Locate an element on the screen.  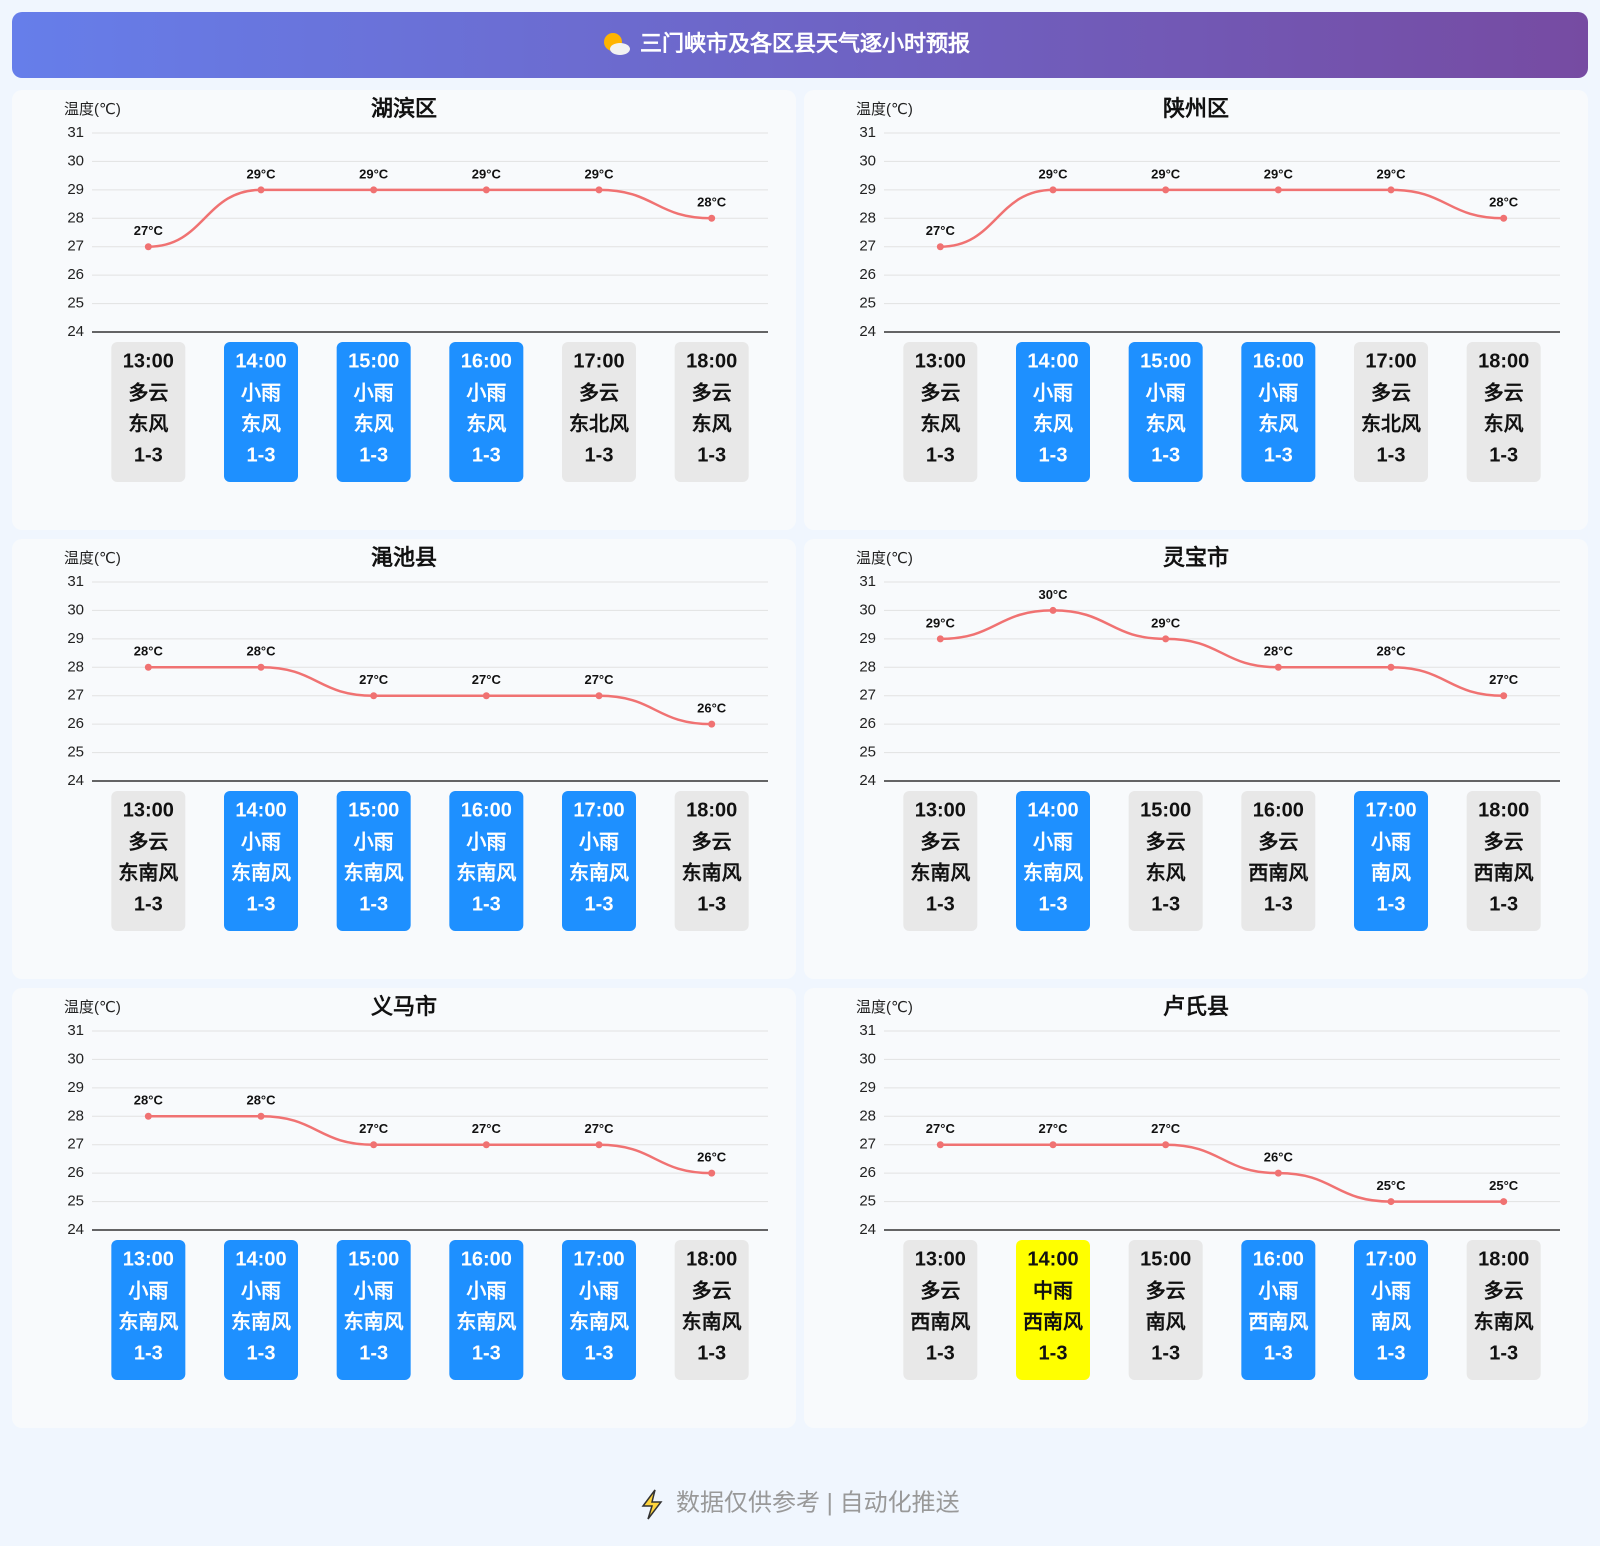
chart-title: 渑池县 is located at coordinates (404, 557).